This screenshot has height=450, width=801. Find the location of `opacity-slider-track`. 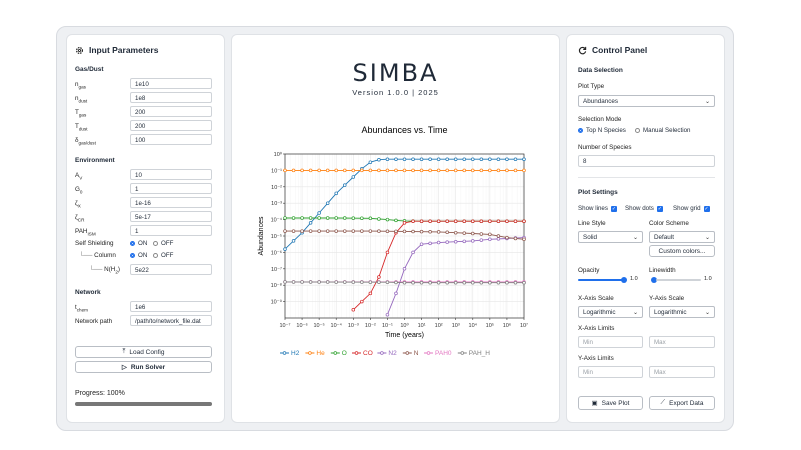

opacity-slider-track is located at coordinates (602, 280).